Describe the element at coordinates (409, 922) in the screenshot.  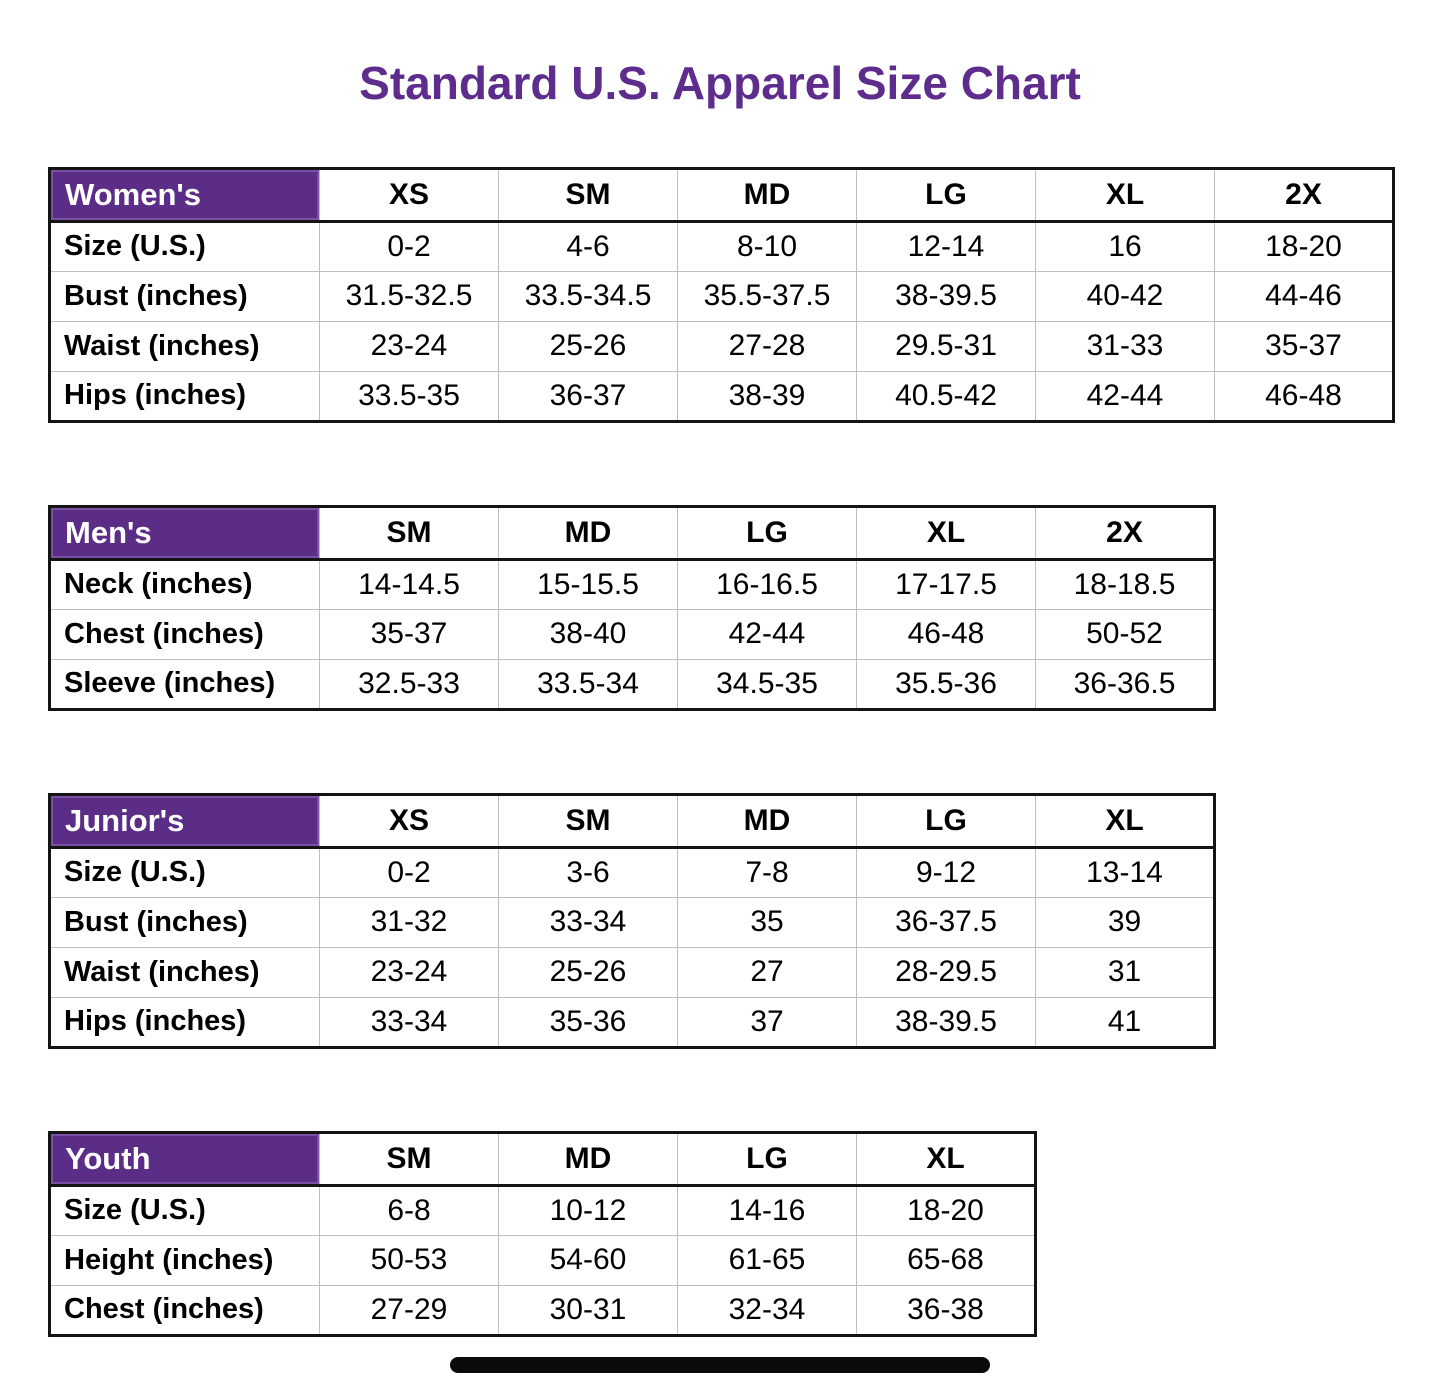
I see `data-cell: 31-32` at that location.